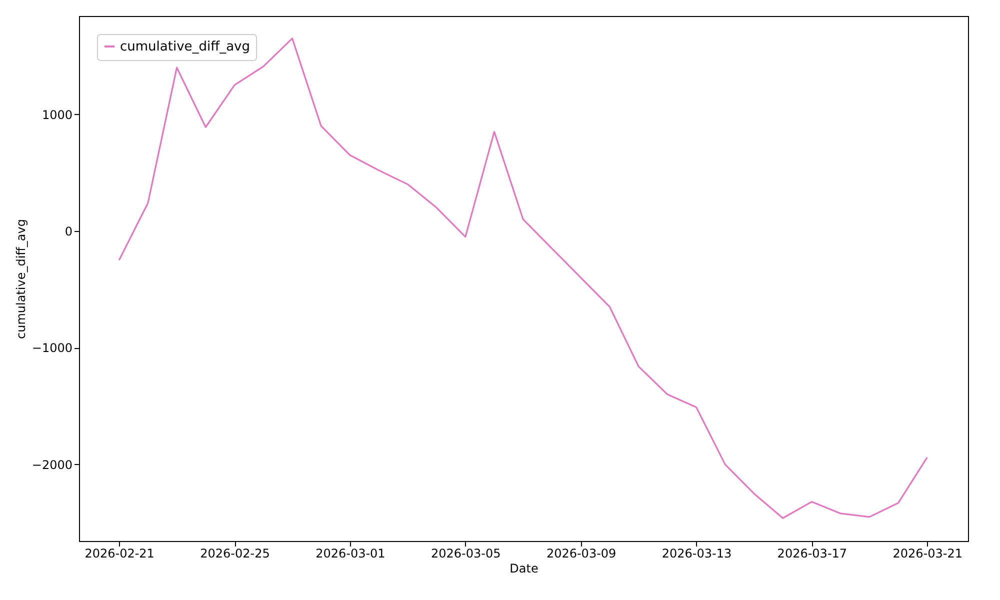  Describe the element at coordinates (185, 47) in the screenshot. I see `legend-label: cumulative_diff_avg` at that location.